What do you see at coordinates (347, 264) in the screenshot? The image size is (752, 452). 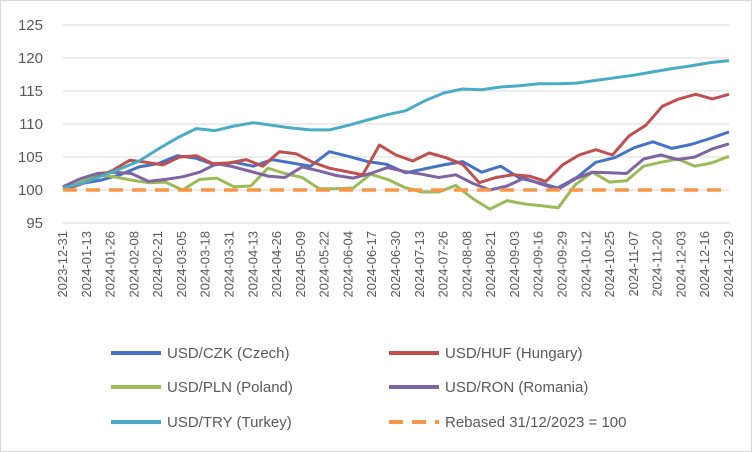 I see `x-tick-label: 2024-06-04` at bounding box center [347, 264].